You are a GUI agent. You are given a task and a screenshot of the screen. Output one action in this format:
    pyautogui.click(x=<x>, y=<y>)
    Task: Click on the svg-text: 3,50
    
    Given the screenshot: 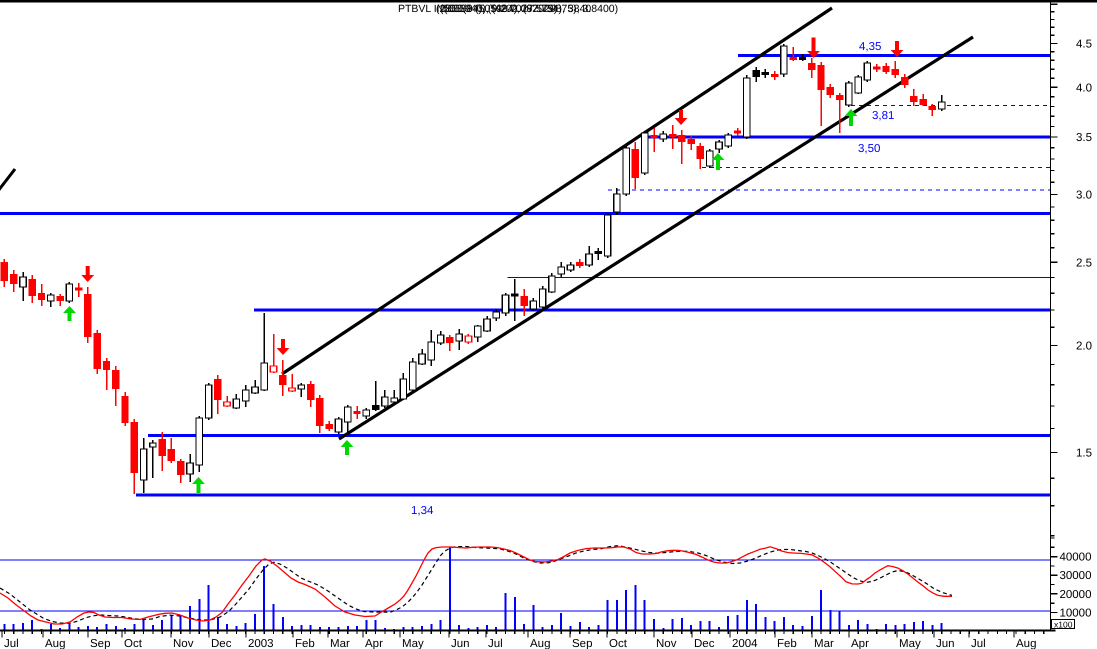 What is the action you would take?
    pyautogui.click(x=869, y=149)
    